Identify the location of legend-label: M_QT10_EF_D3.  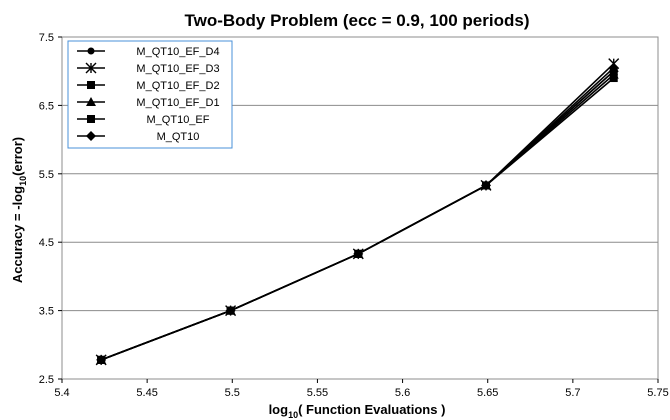
(177, 69).